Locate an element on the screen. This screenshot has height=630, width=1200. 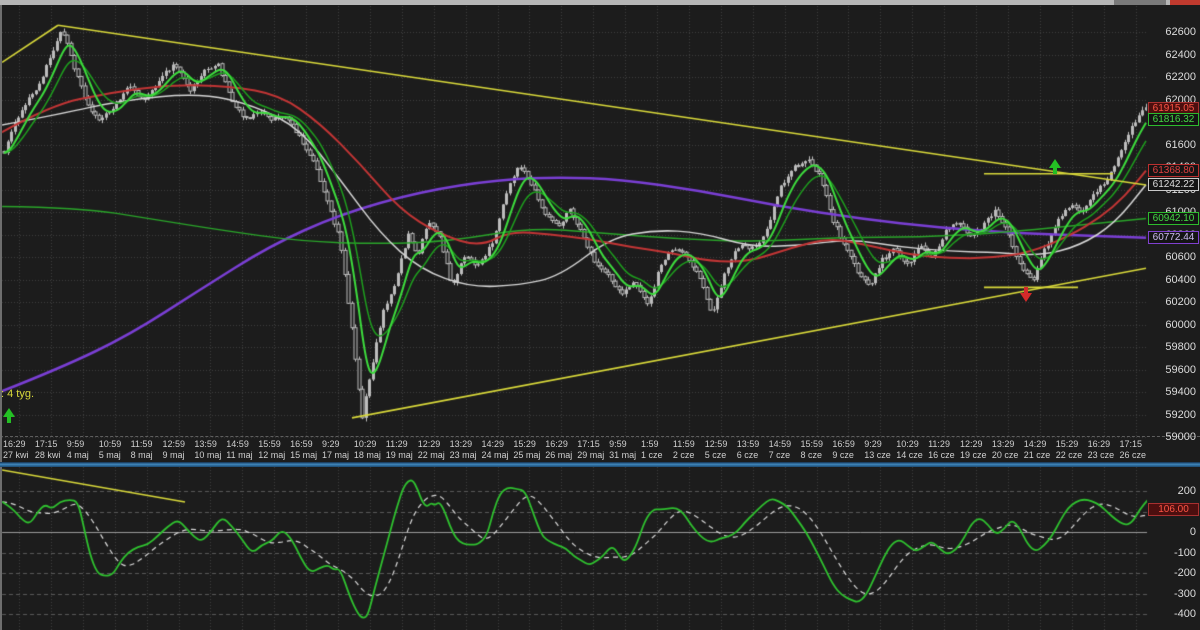
date-label: 8 cze is located at coordinates (811, 455).